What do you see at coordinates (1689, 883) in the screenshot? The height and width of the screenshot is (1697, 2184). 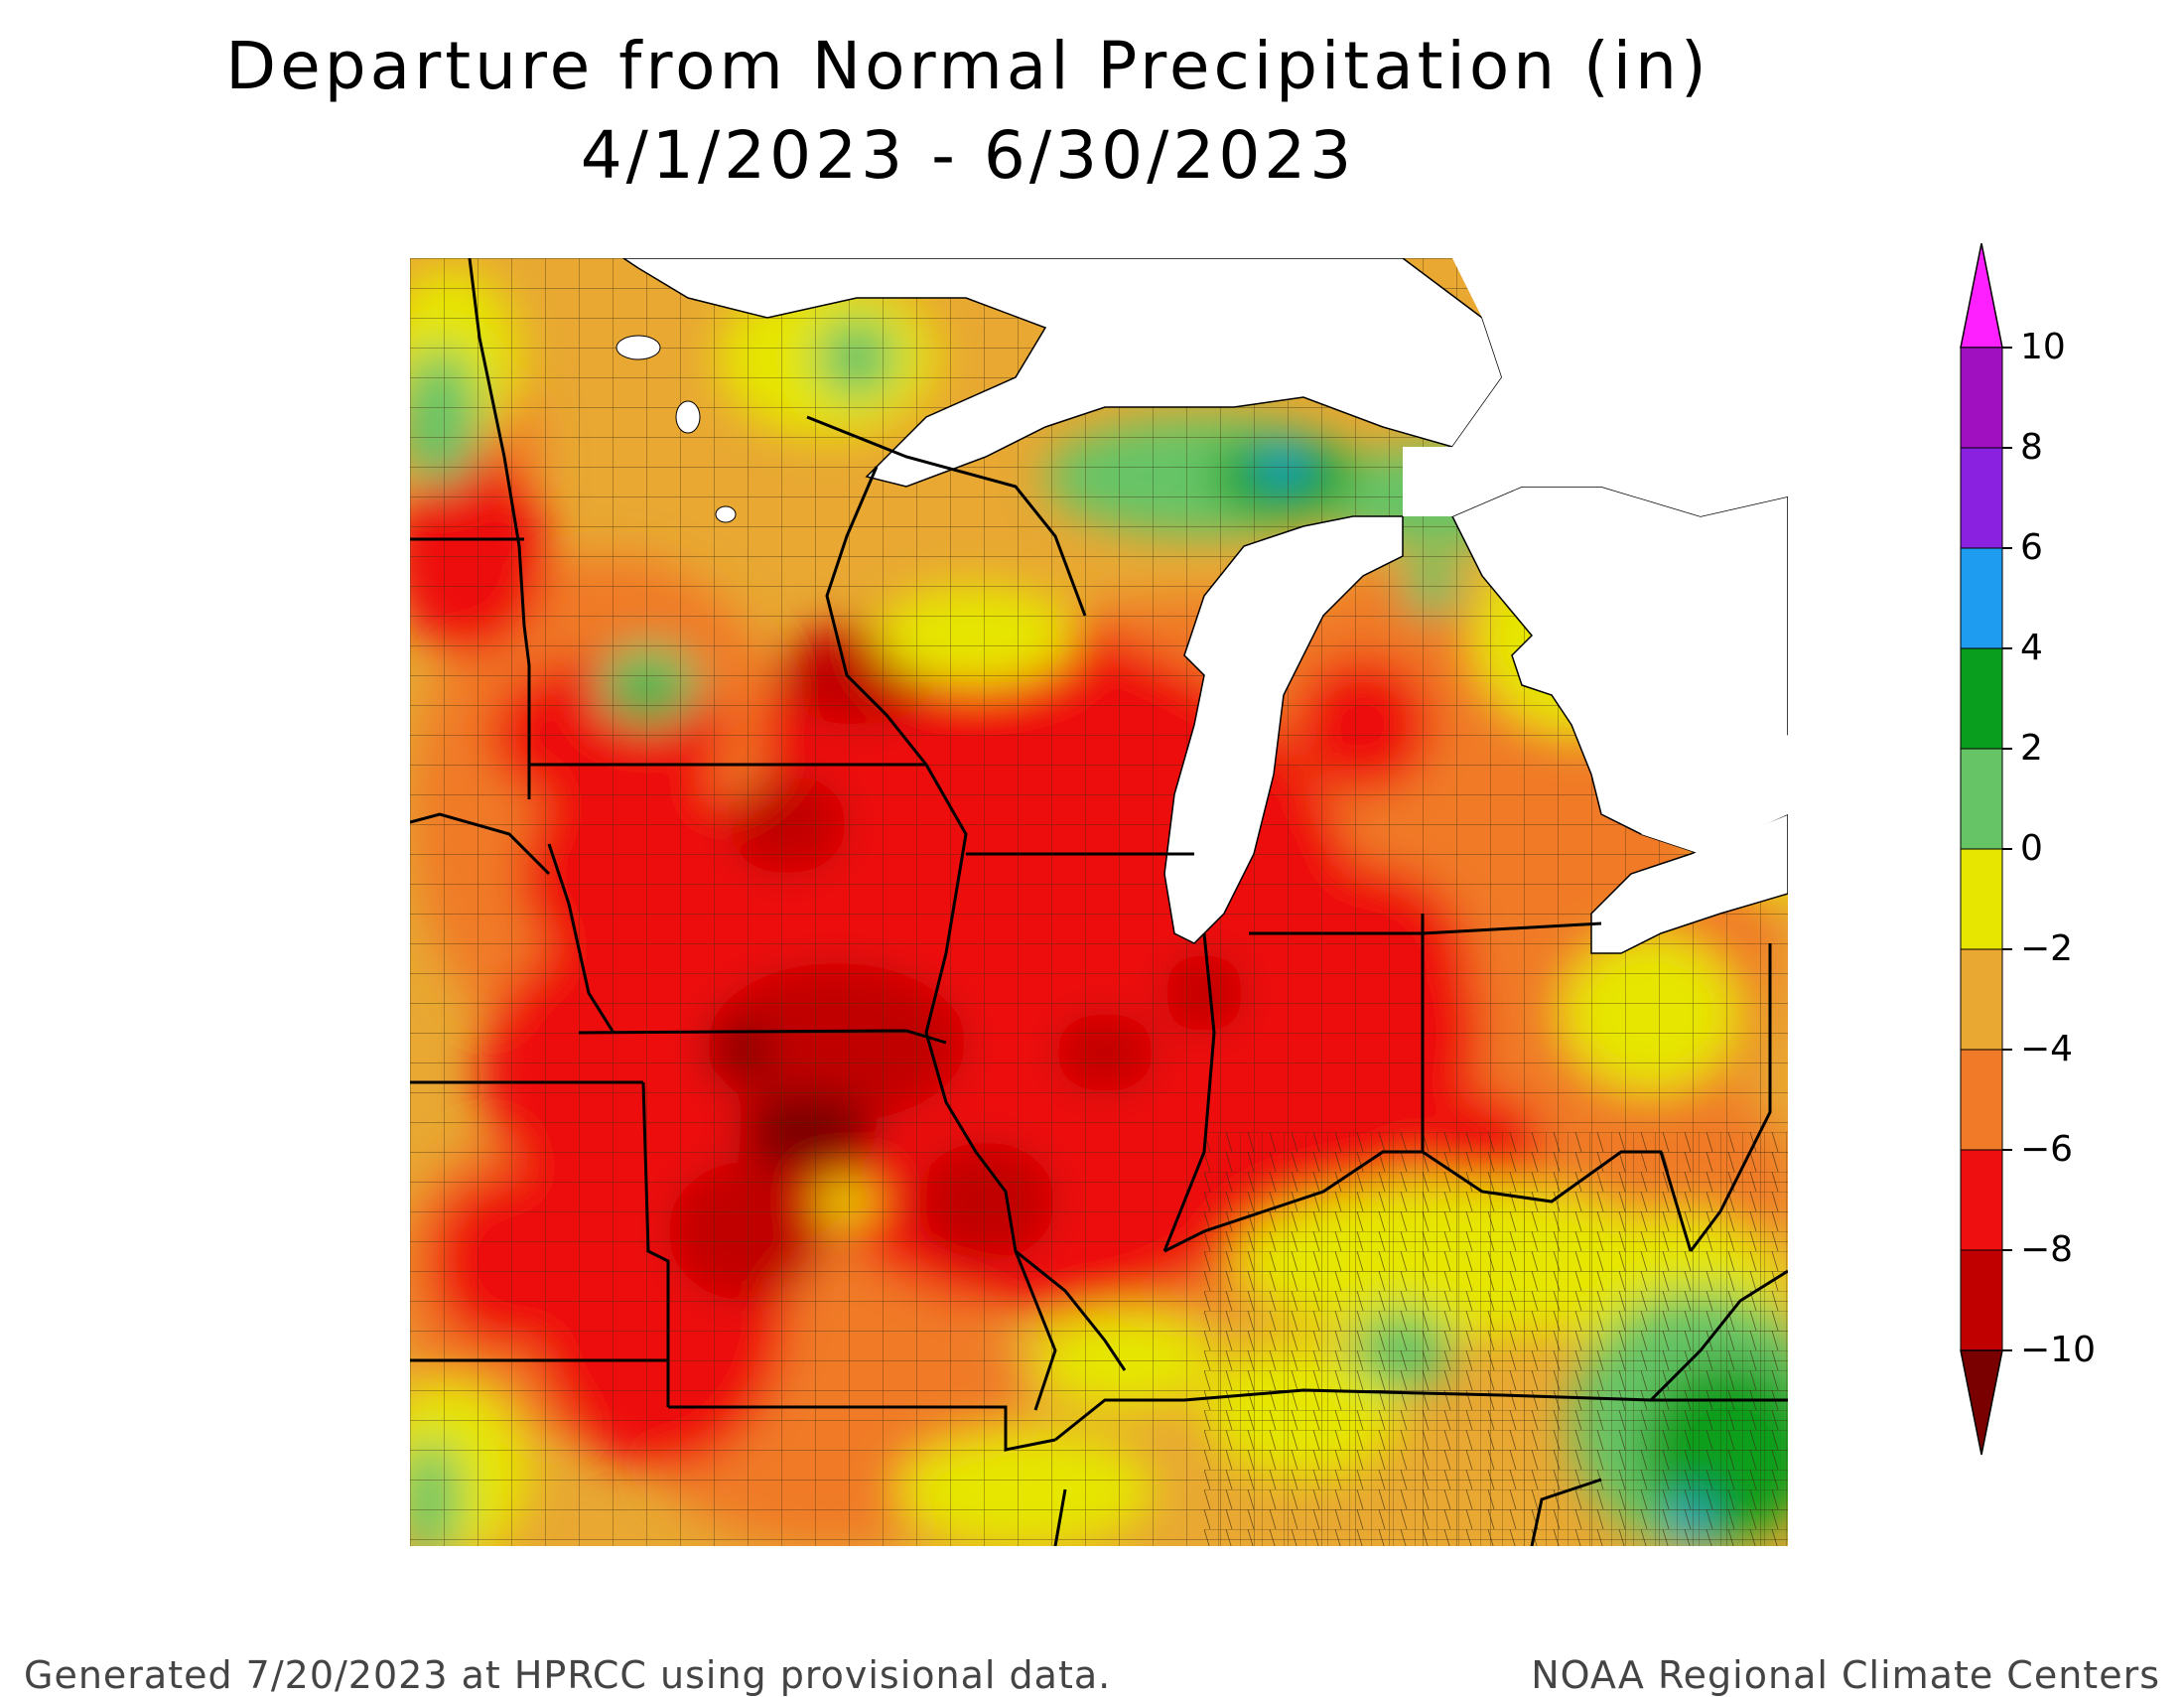 I see `lake-erie` at bounding box center [1689, 883].